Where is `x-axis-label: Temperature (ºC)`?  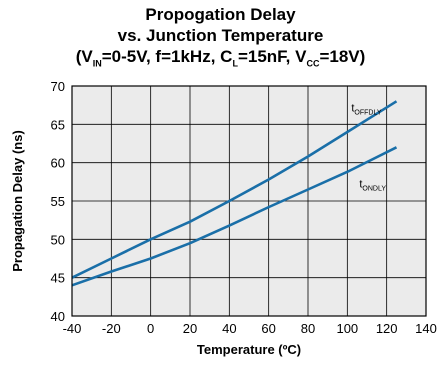
x-axis-label: Temperature (ºC) is located at coordinates (249, 349).